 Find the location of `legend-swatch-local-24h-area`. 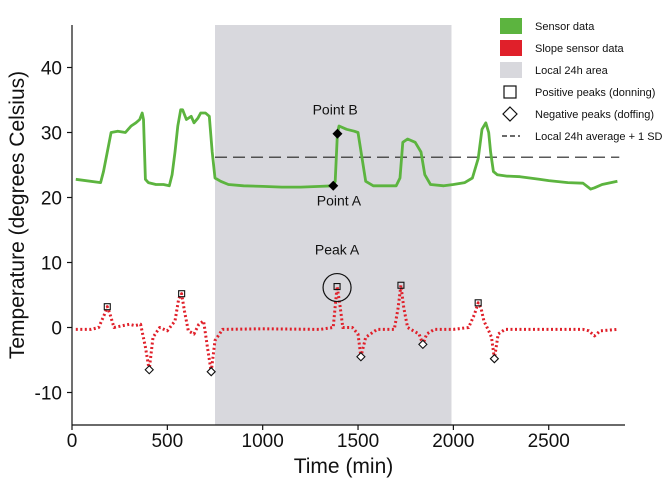

legend-swatch-local-24h-area is located at coordinates (511, 70).